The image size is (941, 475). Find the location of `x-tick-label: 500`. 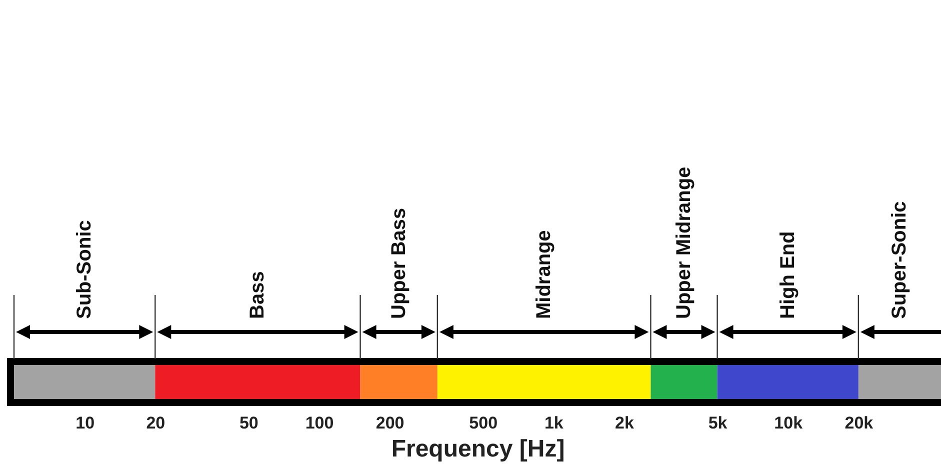

x-tick-label: 500 is located at coordinates (483, 423).